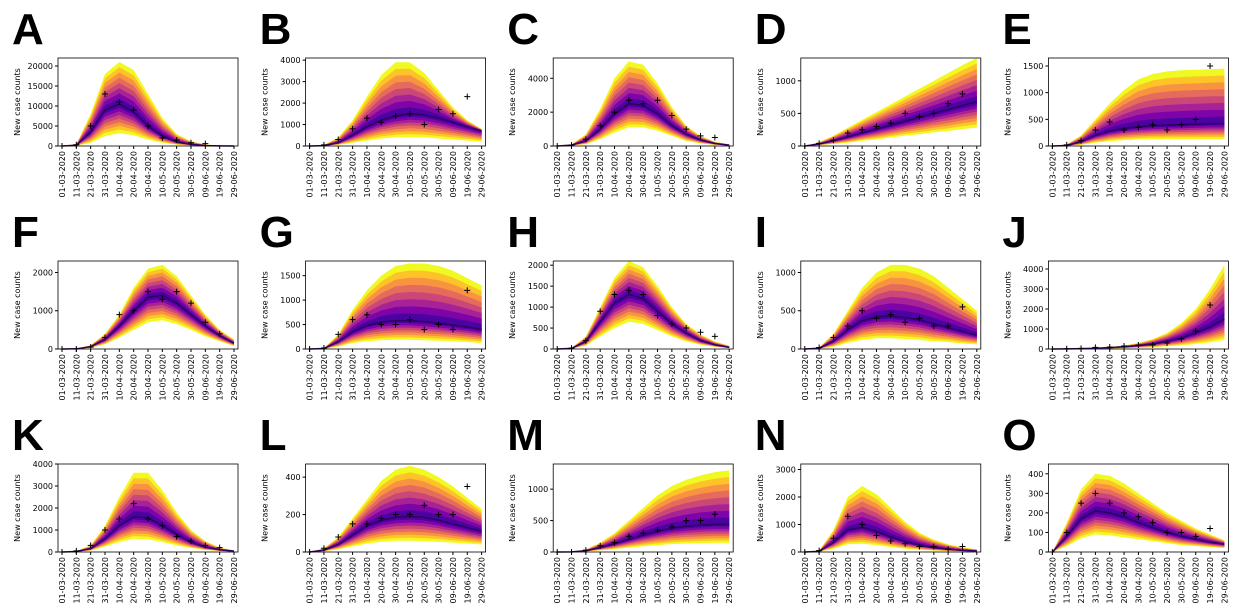  I want to click on panel-letter: E, so click(1016, 29).